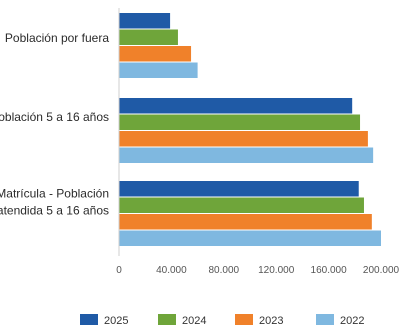 This screenshot has width=402, height=330. What do you see at coordinates (222, 320) in the screenshot?
I see `legend: 2025 2024 2023 2022` at bounding box center [222, 320].